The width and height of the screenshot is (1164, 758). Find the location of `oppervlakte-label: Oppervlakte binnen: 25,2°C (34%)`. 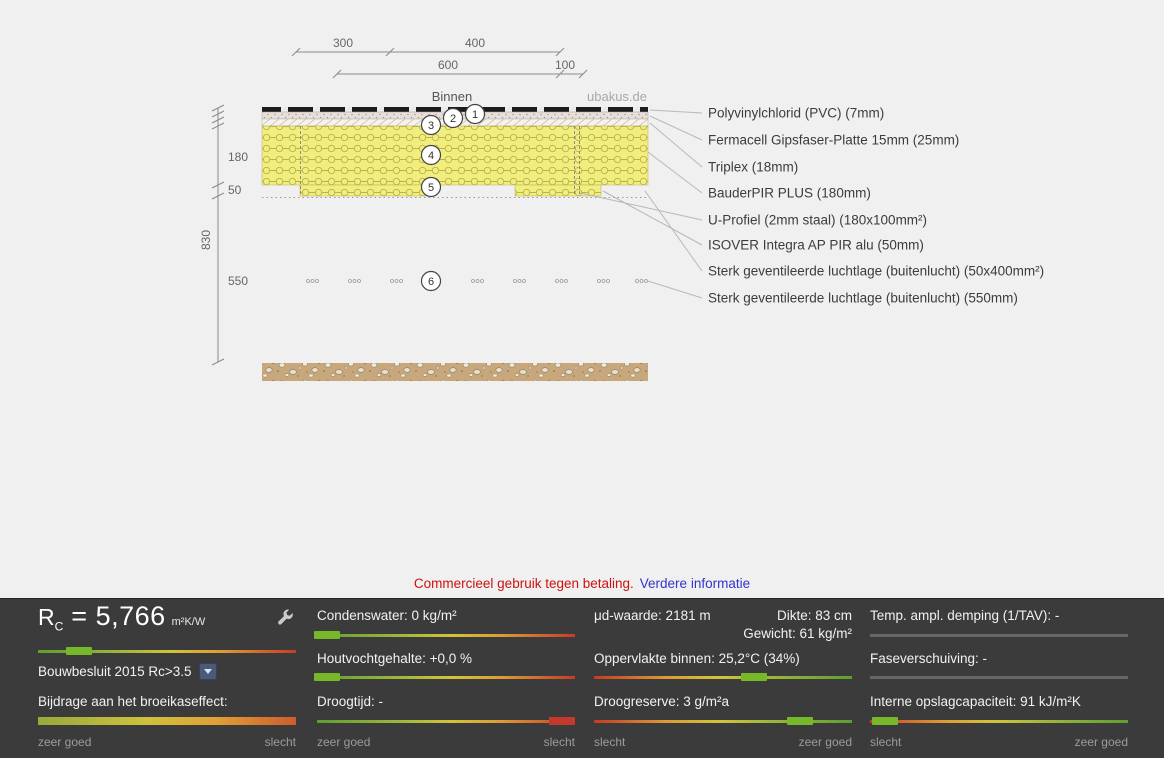

oppervlakte-label: Oppervlakte binnen: 25,2°C (34%) is located at coordinates (697, 658).